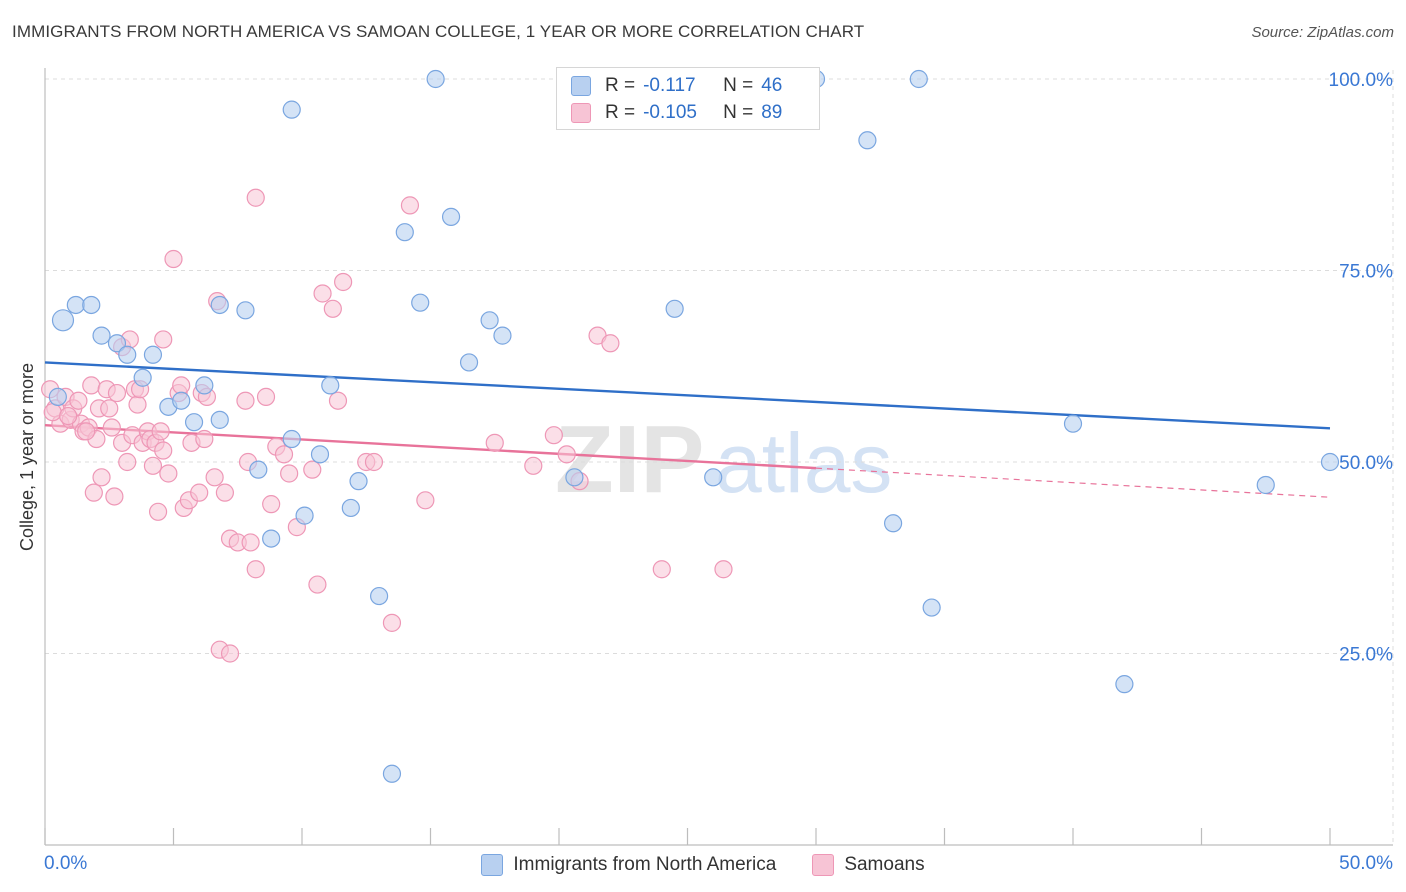 Image resolution: width=1406 pixels, height=892 pixels. What do you see at coordinates (27, 457) in the screenshot?
I see `y-axis-label: College, 1 year or more` at bounding box center [27, 457].